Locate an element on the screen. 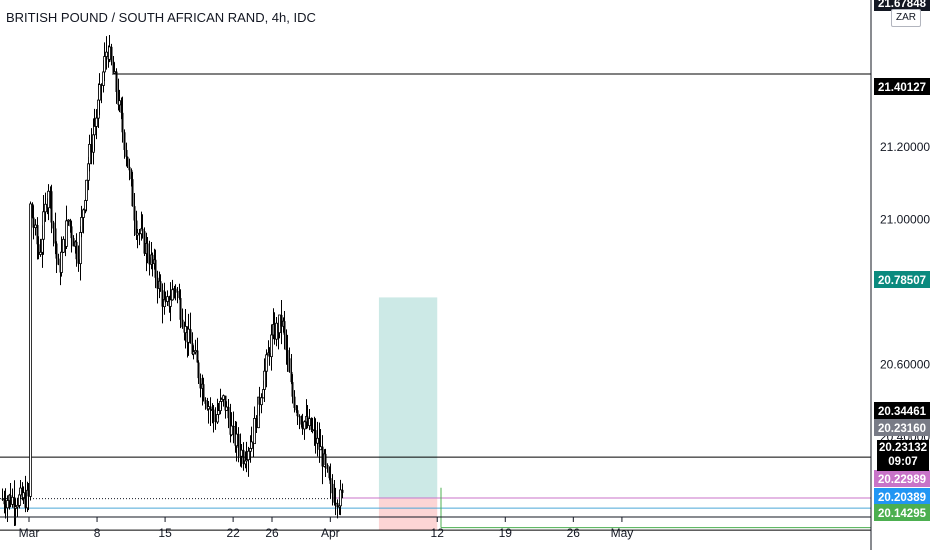 Image resolution: width=932 pixels, height=550 pixels. profit-zone is located at coordinates (408, 398).